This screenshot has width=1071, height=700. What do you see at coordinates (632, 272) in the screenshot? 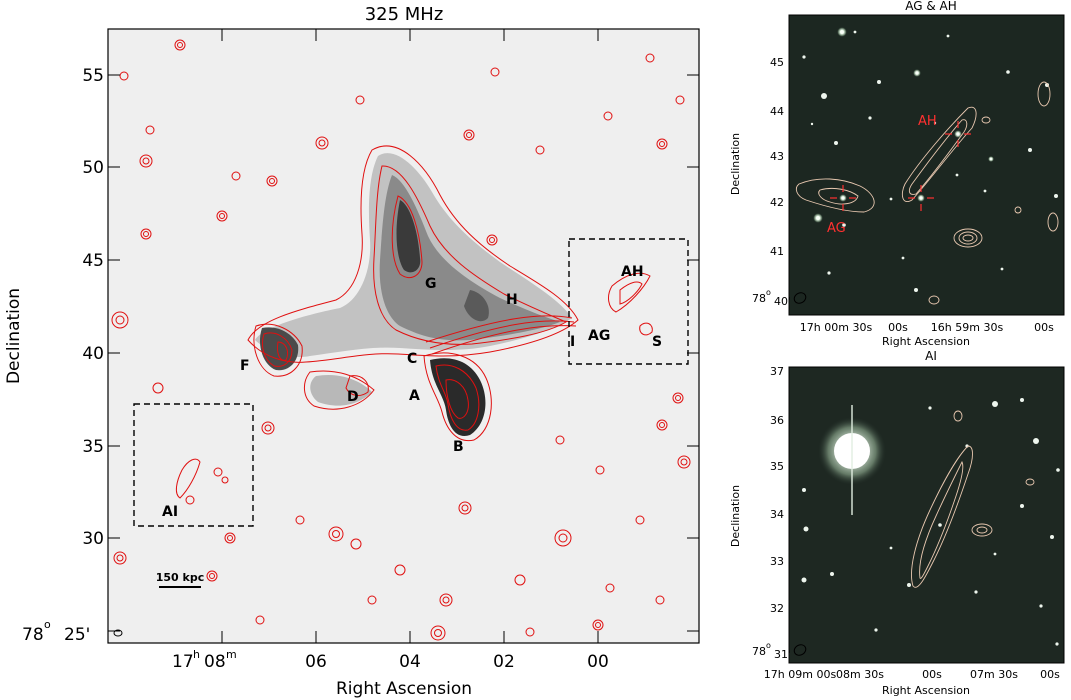
I see `label-ah: AH` at bounding box center [632, 272].